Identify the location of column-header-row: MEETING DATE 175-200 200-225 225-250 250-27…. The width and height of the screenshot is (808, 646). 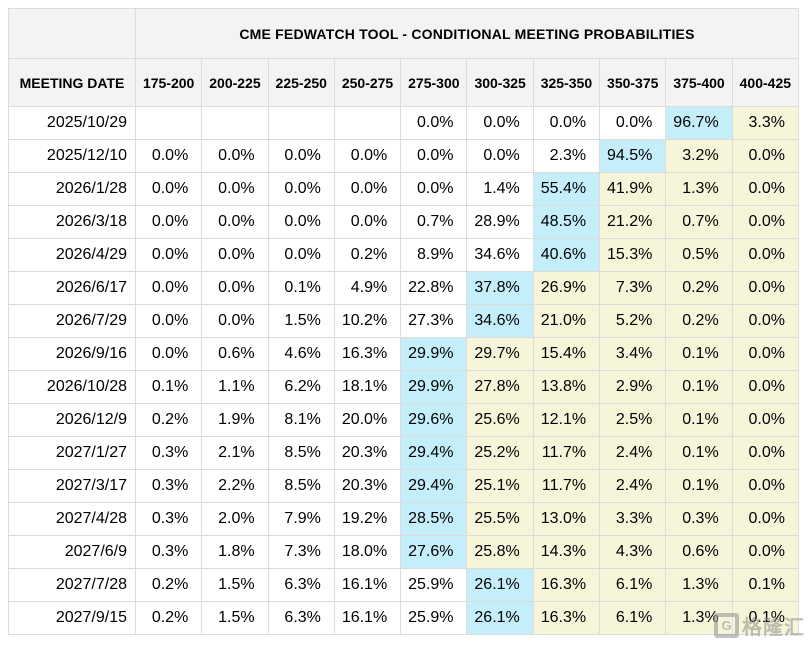
(404, 82).